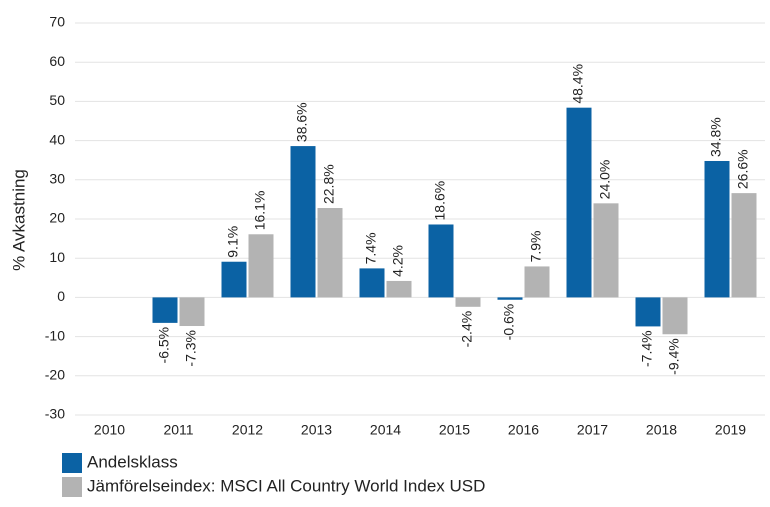 Image resolution: width=770 pixels, height=507 pixels. I want to click on value-label: -2.4%, so click(467, 329).